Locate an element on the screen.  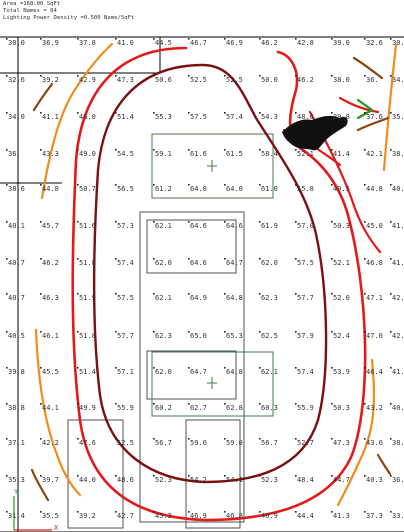
grid-point-value: 62.0 is located at coordinates (163, 372).